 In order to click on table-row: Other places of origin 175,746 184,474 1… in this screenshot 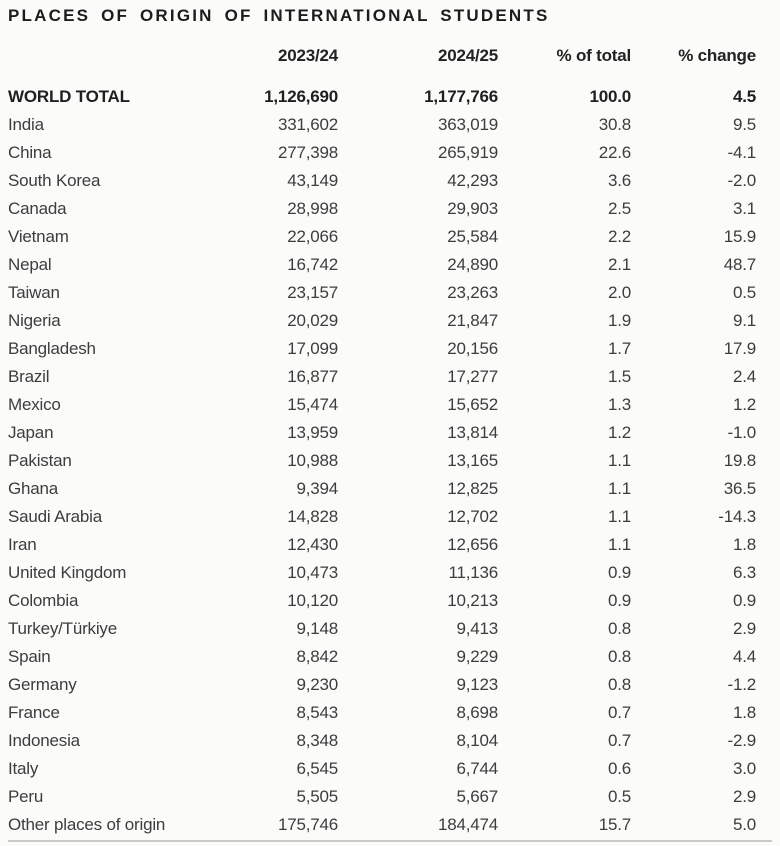, I will do `click(382, 825)`.